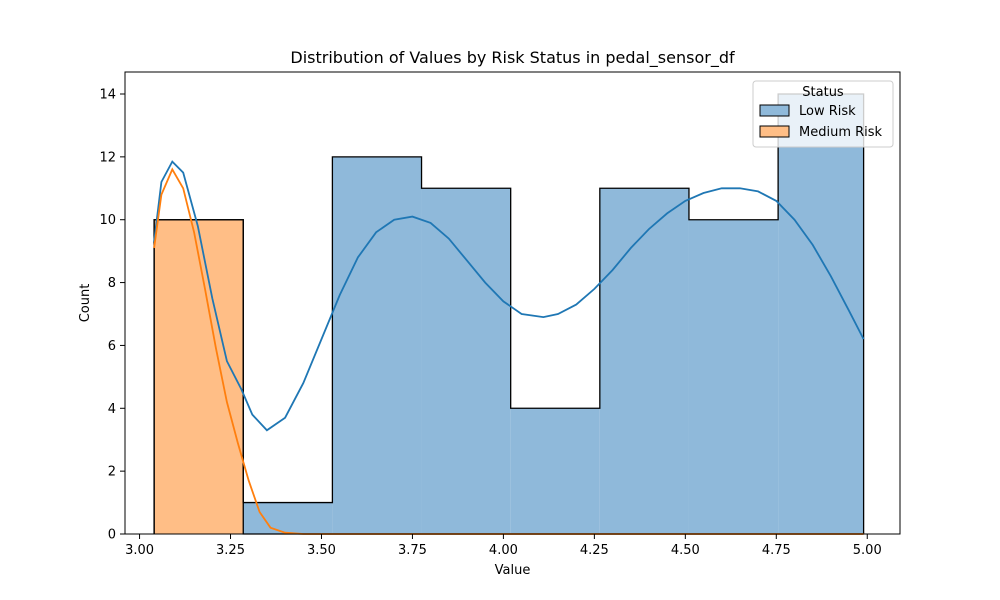 The width and height of the screenshot is (1000, 600). I want to click on x-tick-label: 4.50, so click(685, 550).